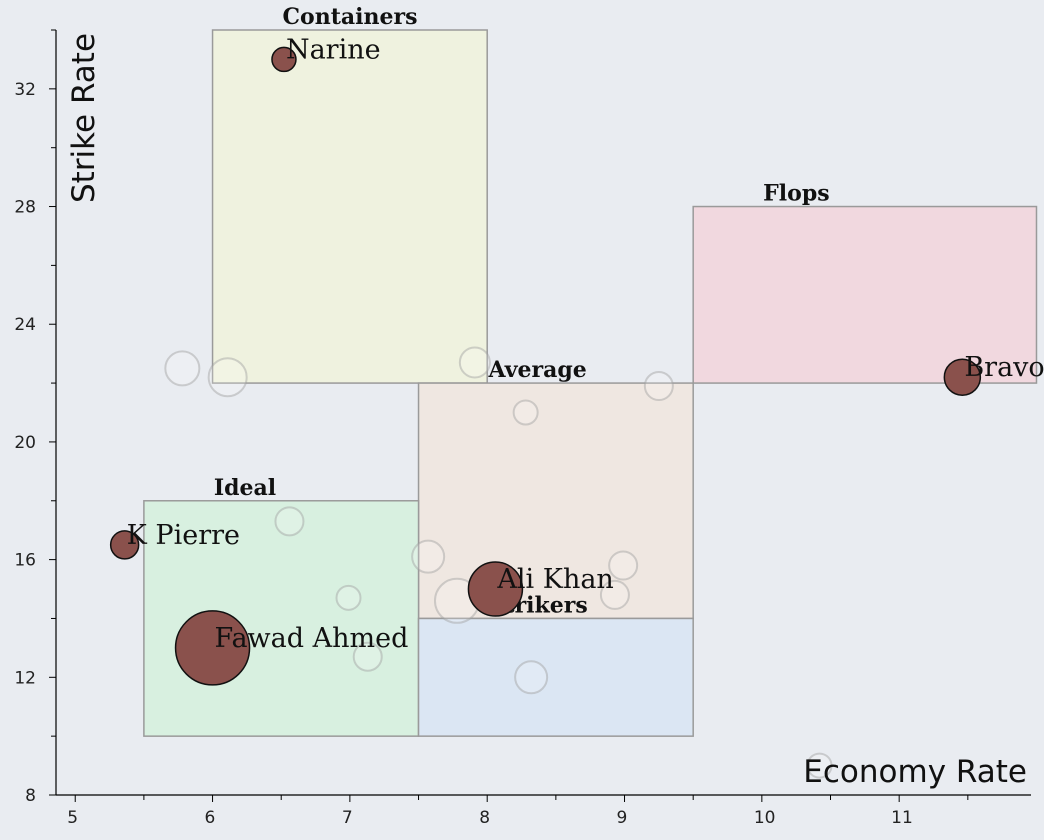  What do you see at coordinates (25, 561) in the screenshot?
I see `y-tick-label: 16` at bounding box center [25, 561].